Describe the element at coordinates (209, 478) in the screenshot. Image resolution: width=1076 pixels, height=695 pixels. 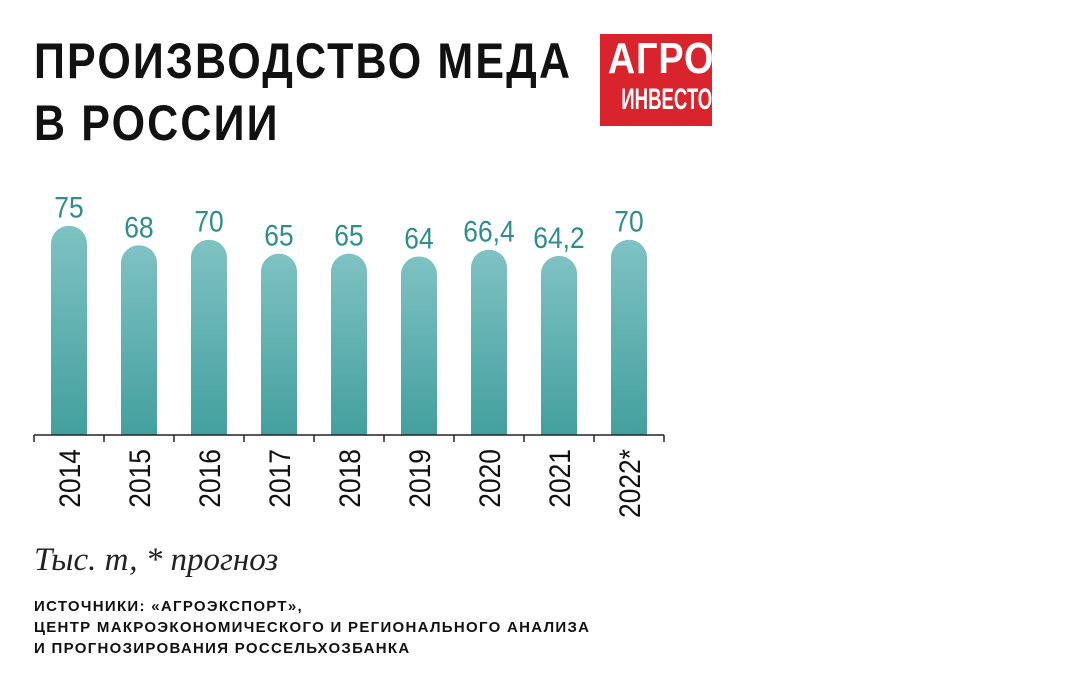
I see `x-tick-label-2016: 2016` at that location.